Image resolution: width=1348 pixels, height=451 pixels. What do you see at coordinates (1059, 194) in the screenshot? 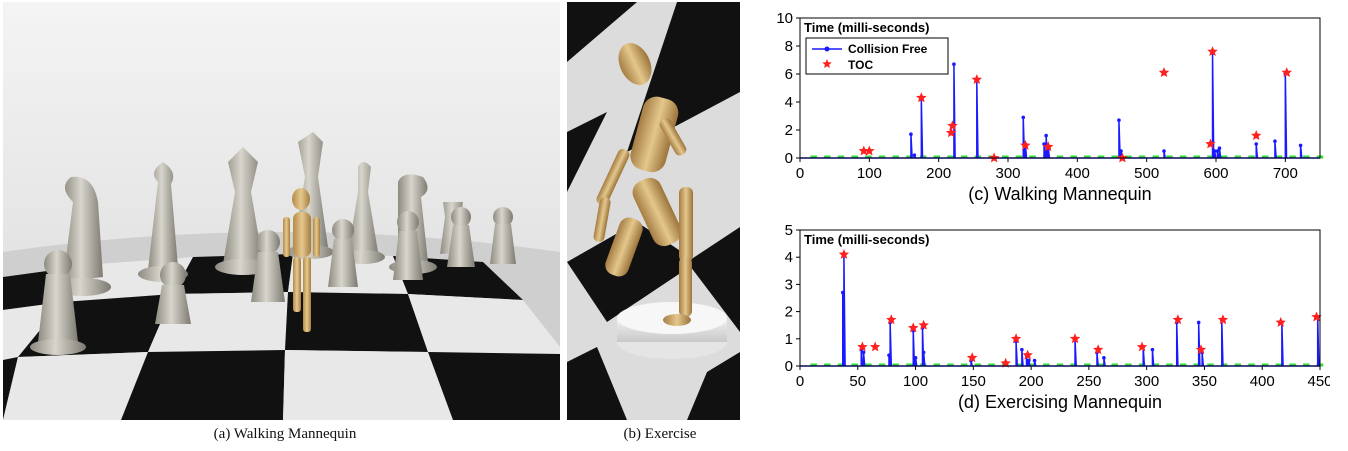
I see `chart-c-title: (c) Walking Mannequin` at bounding box center [1059, 194].